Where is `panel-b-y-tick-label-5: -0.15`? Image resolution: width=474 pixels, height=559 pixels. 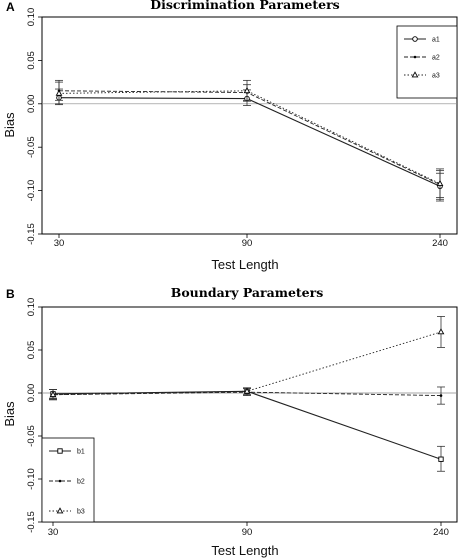 panel-b-y-tick-label-5: -0.15 is located at coordinates (31, 522).